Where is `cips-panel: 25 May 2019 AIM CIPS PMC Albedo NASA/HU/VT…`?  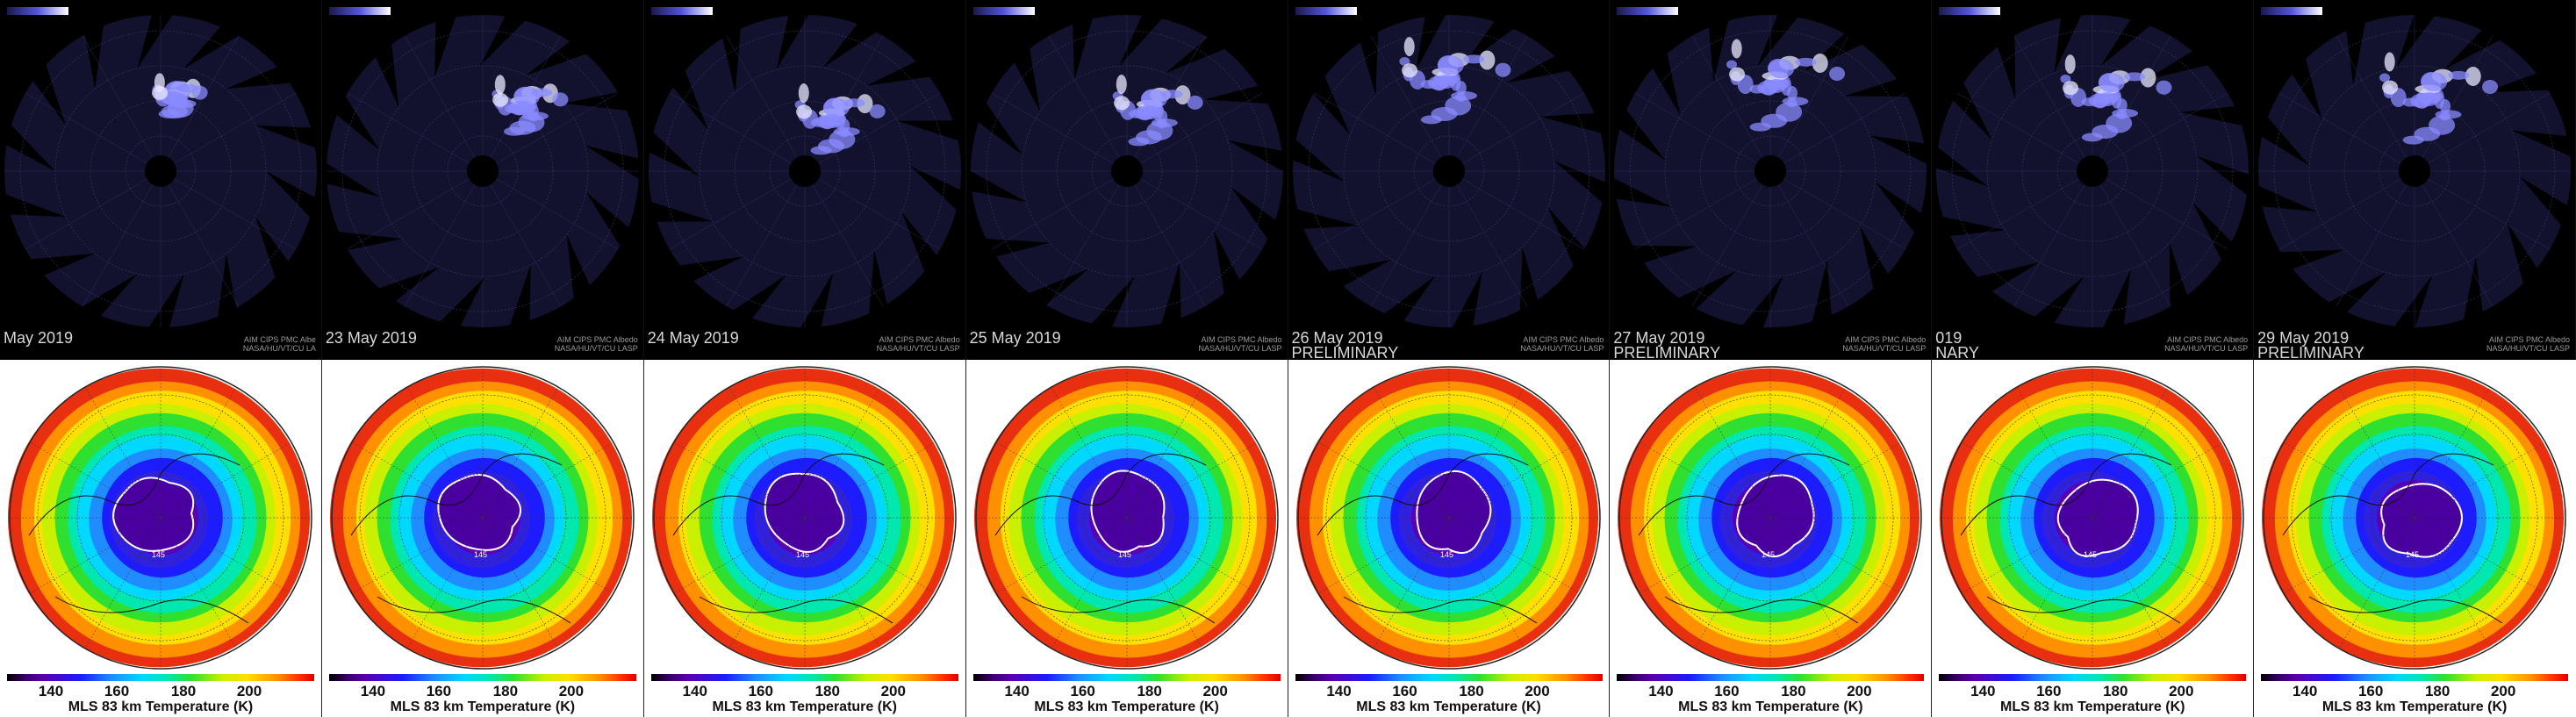 cips-panel: 25 May 2019 AIM CIPS PMC Albedo NASA/HU/VT… is located at coordinates (1126, 180).